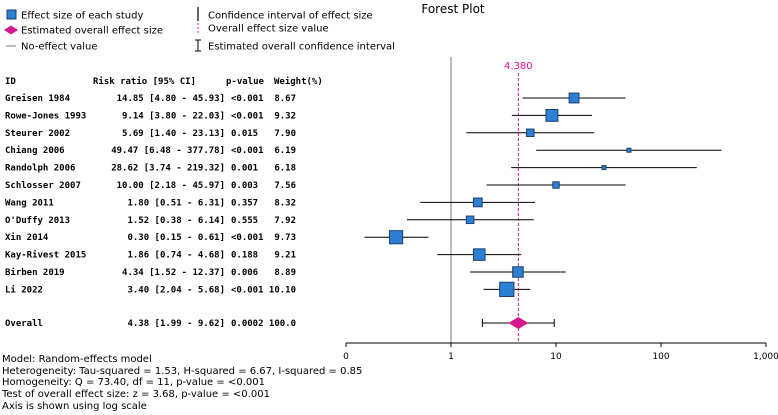 Image resolution: width=778 pixels, height=415 pixels. I want to click on study-risk-ratio: 3.40 [2.04 - 5.68], so click(176, 290).